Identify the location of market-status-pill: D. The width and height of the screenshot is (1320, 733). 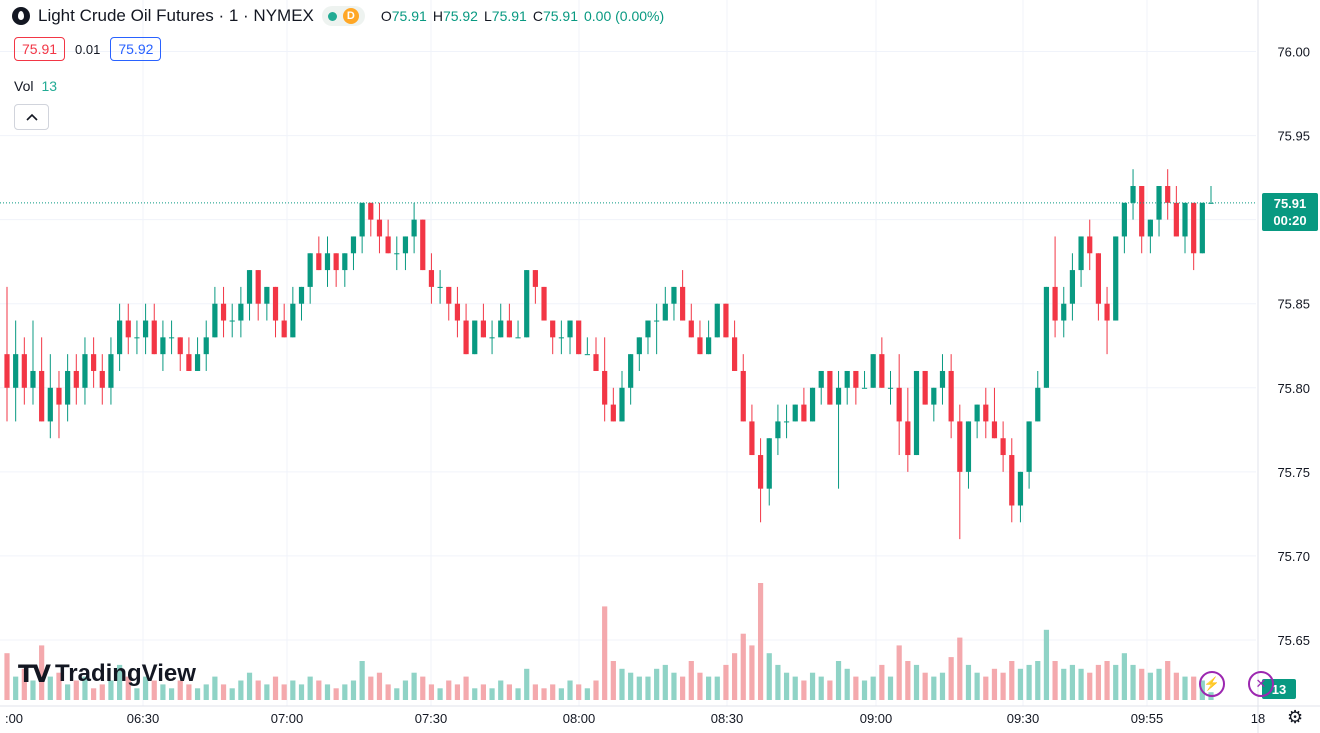
(343, 16).